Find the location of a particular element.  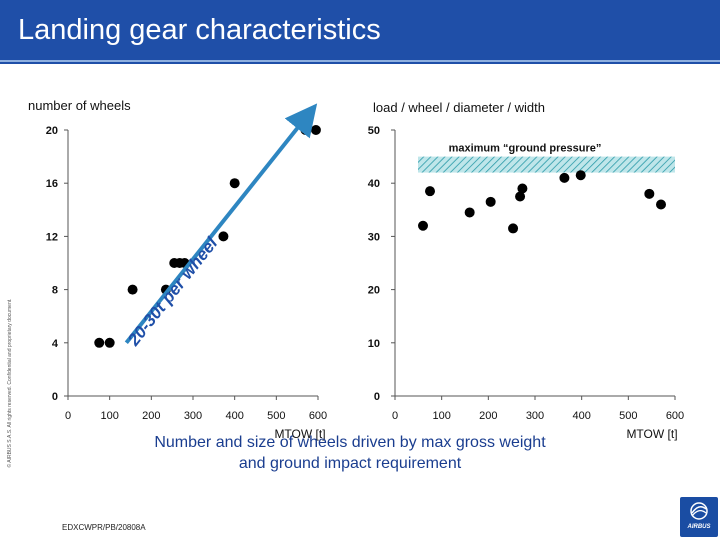

y-tick-label: 30 is located at coordinates (374, 237).